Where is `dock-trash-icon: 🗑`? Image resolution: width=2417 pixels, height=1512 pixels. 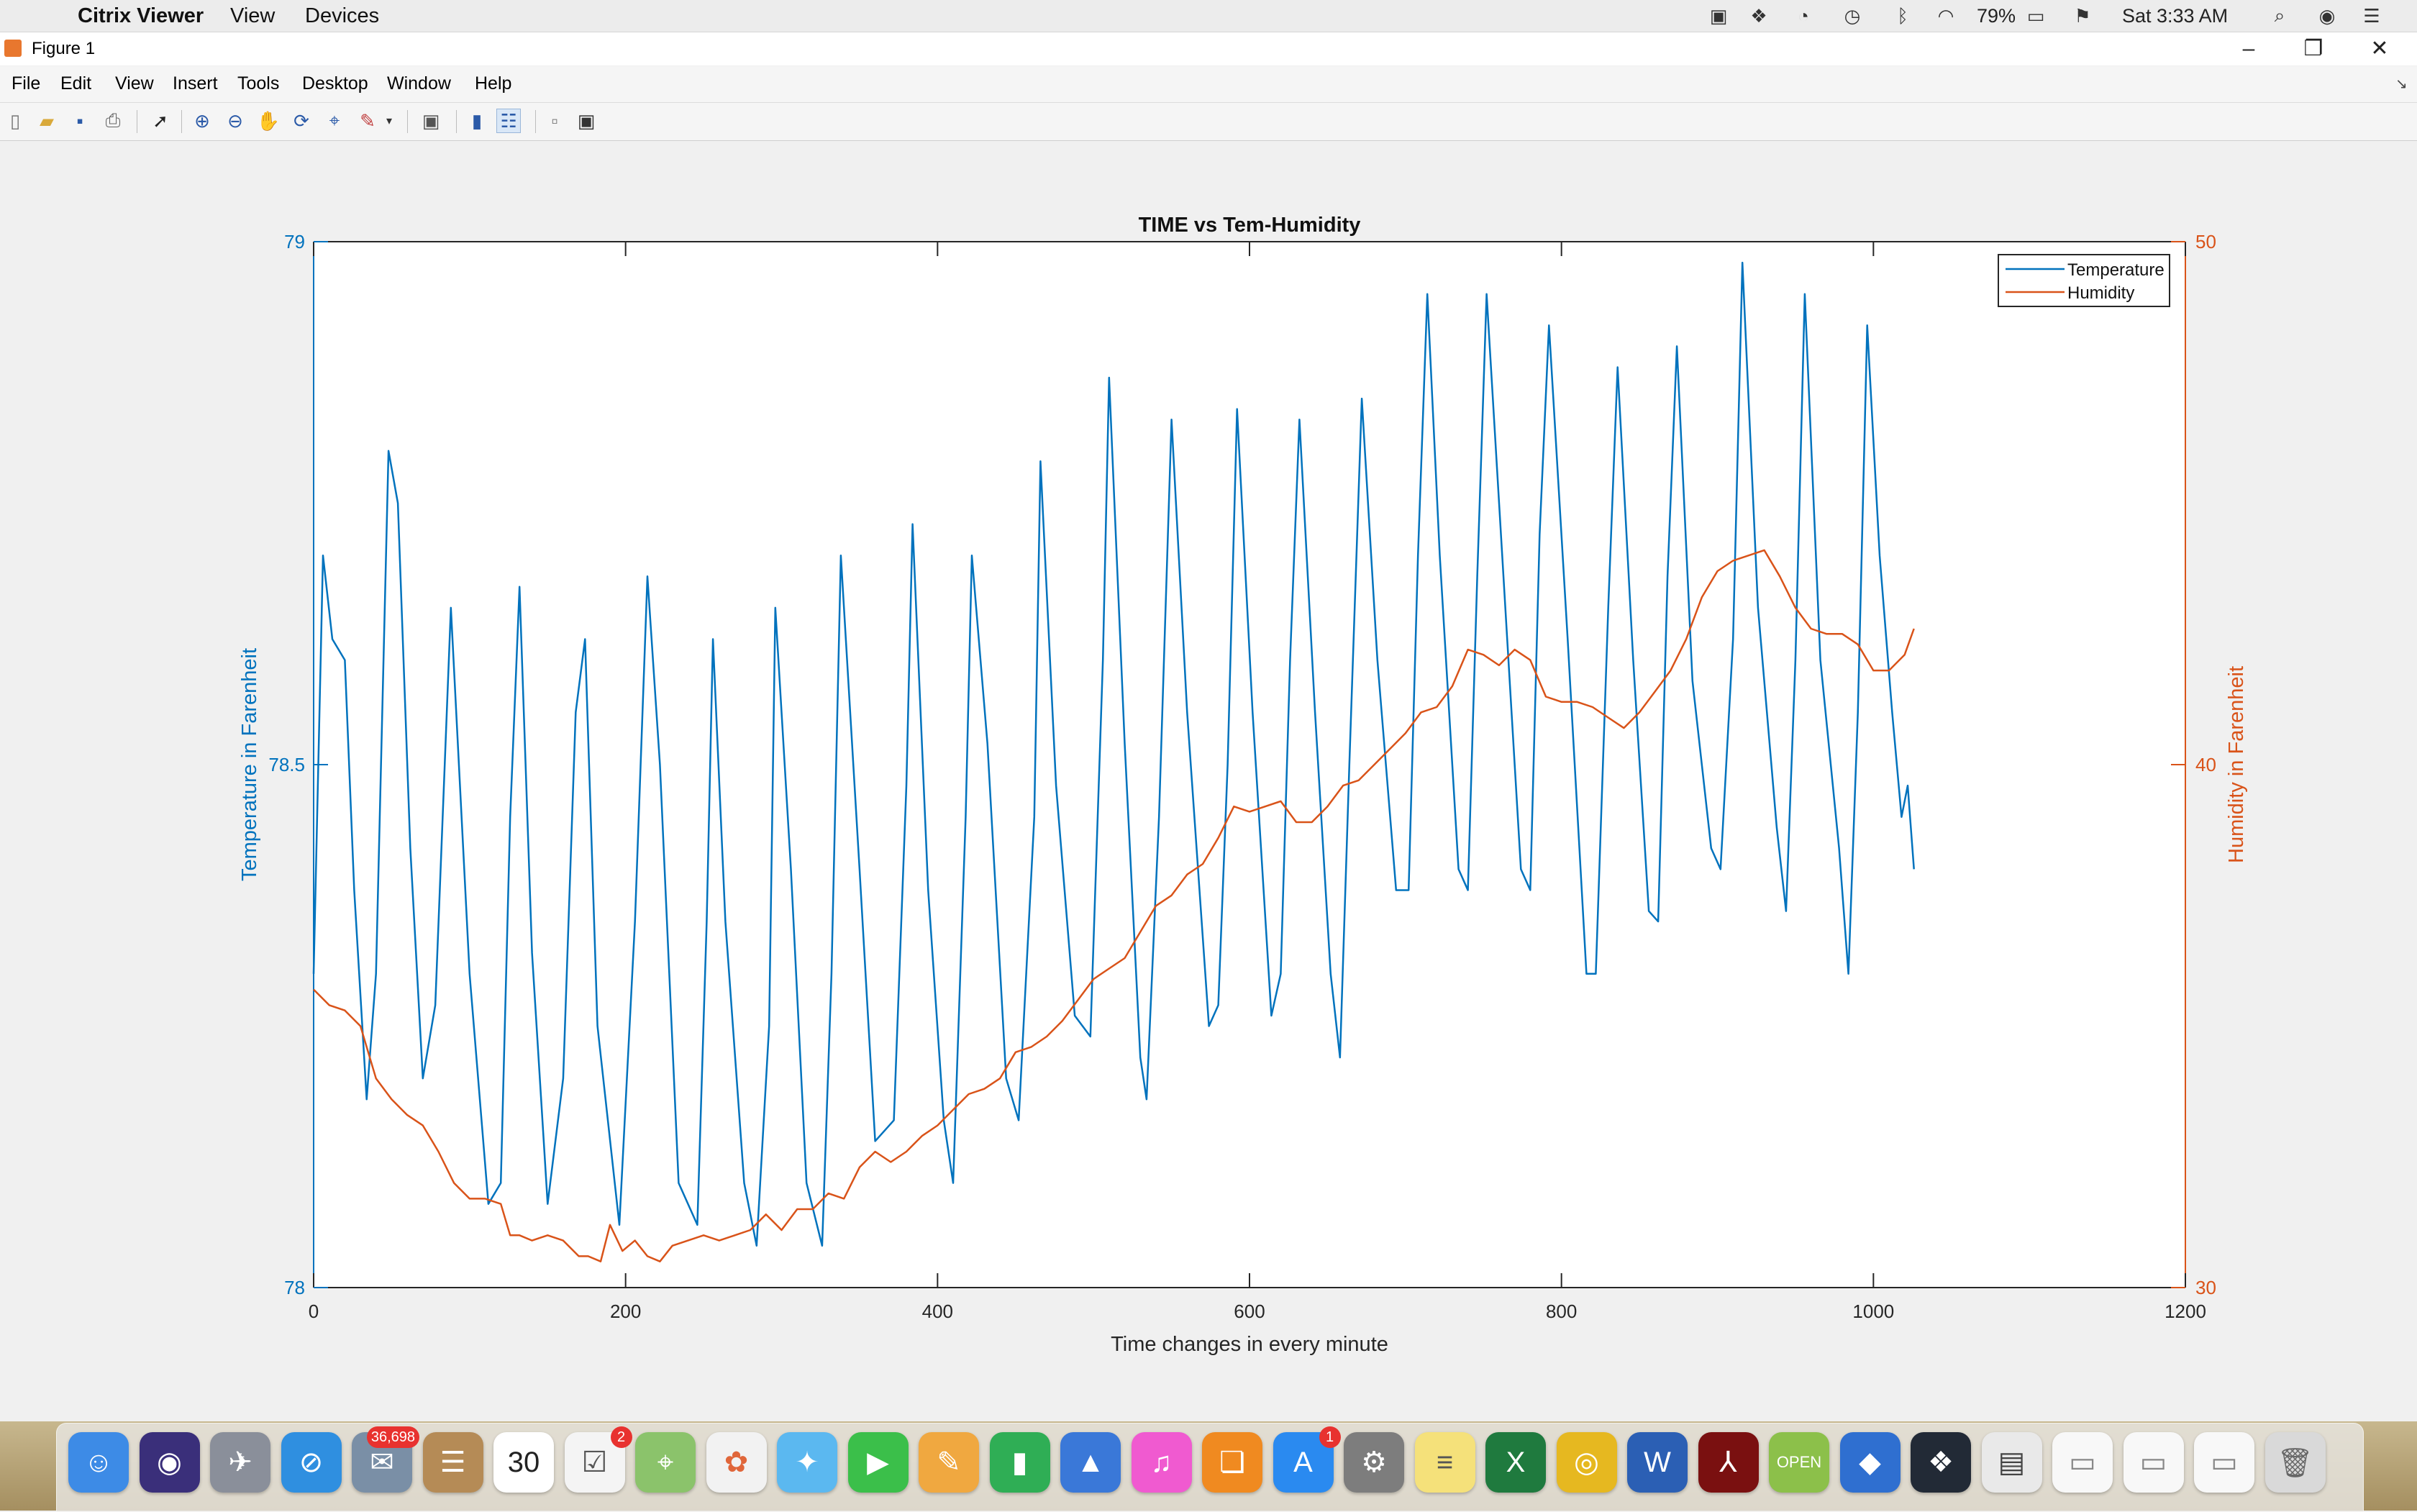 dock-trash-icon: 🗑 is located at coordinates (2295, 1462).